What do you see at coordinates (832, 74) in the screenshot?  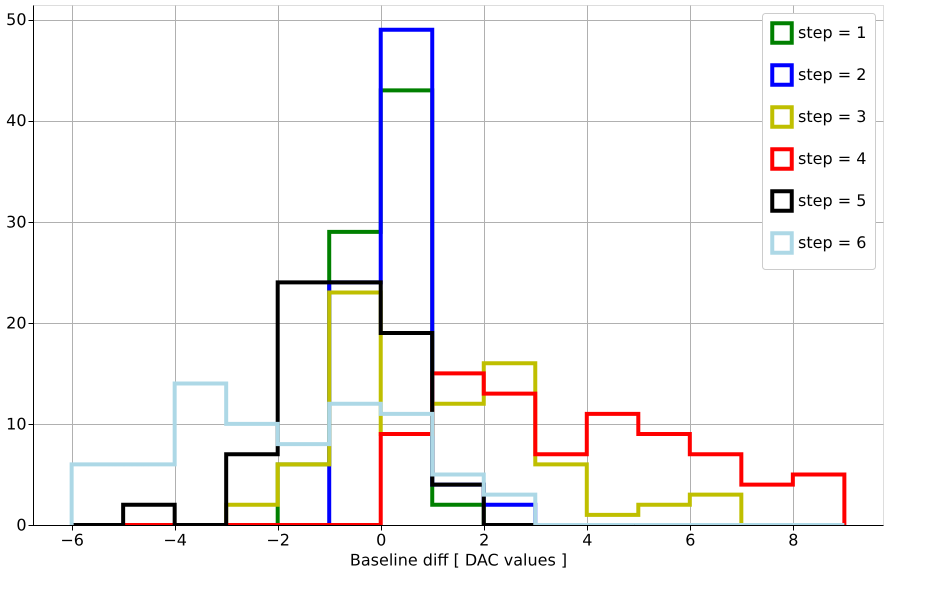 I see `legend-label: step = 2` at bounding box center [832, 74].